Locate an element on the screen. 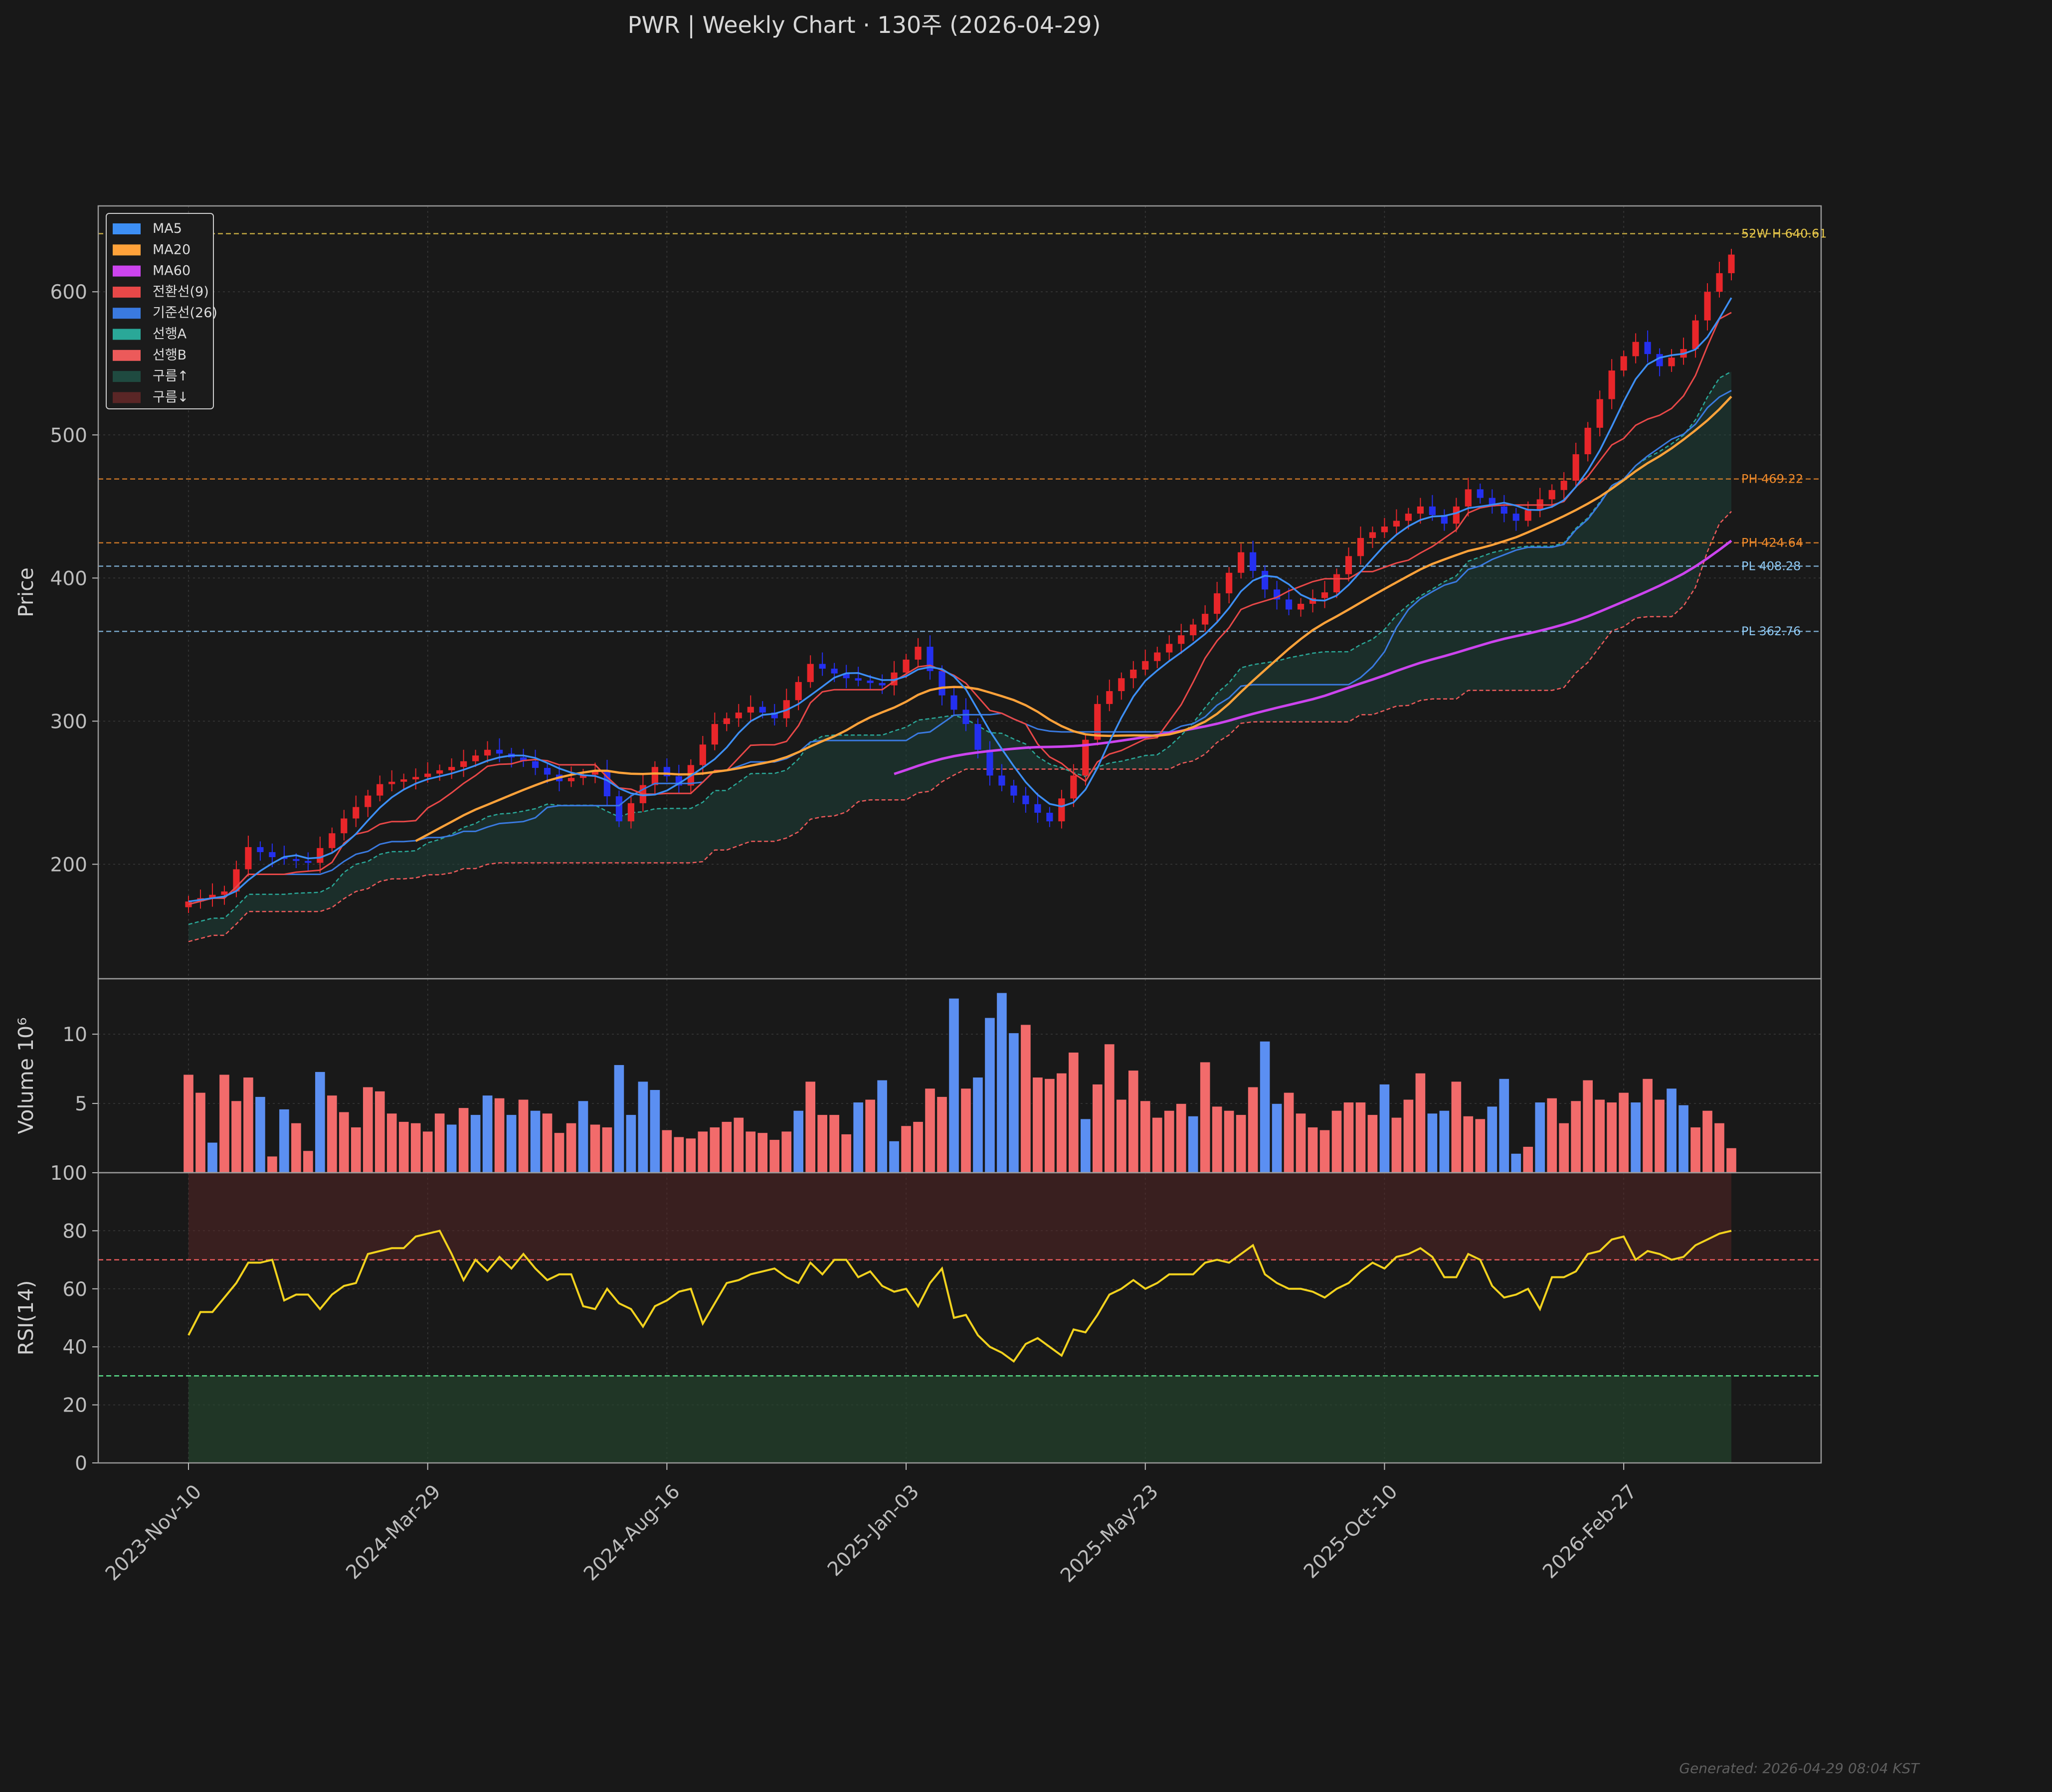 This screenshot has width=2052, height=1792. volume-tick-label: 10 is located at coordinates (74, 1035).